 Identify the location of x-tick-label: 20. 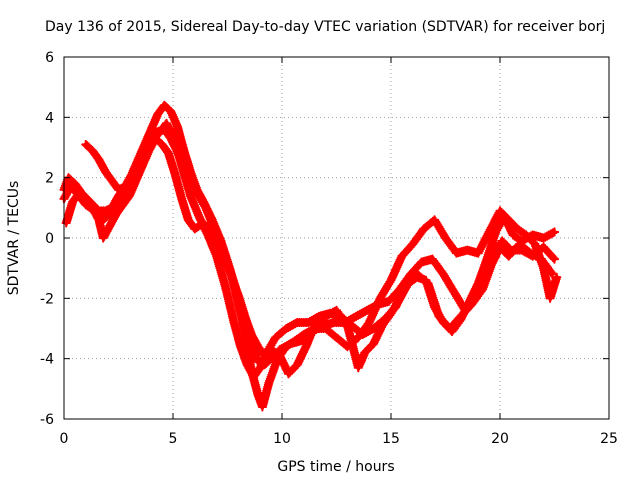
(500, 439).